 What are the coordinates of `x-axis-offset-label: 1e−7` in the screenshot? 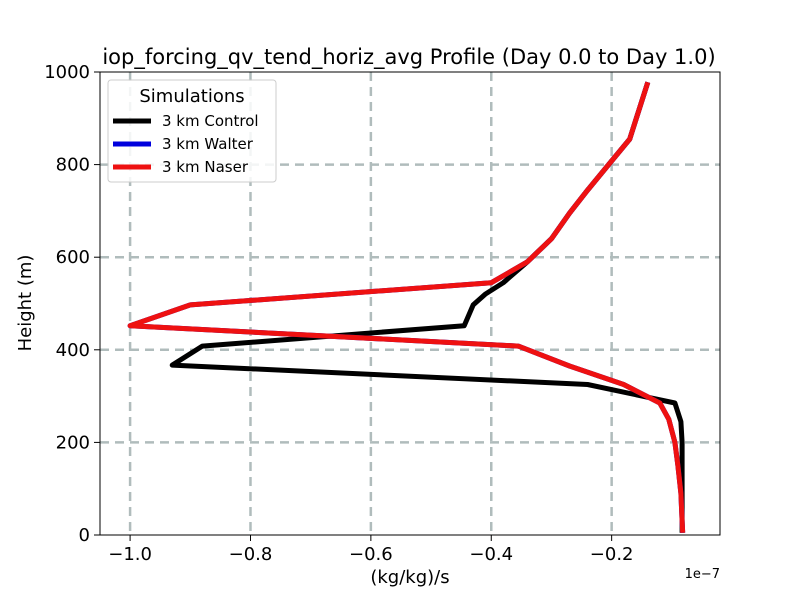 It's located at (702, 574).